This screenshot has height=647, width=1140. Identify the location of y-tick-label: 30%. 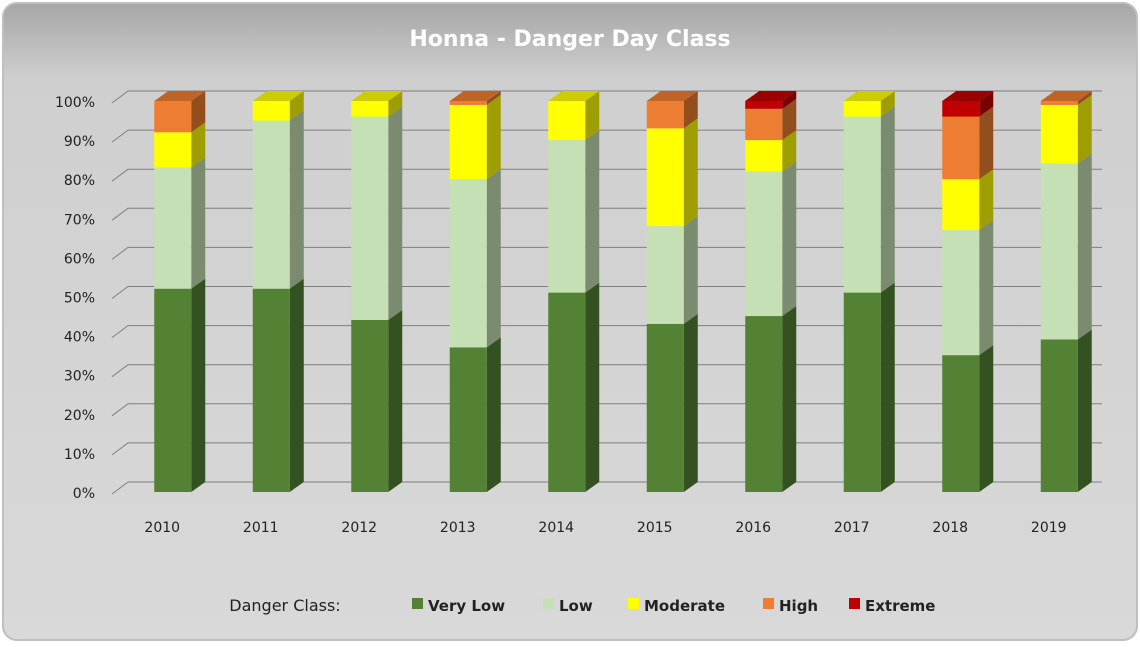
(79, 377).